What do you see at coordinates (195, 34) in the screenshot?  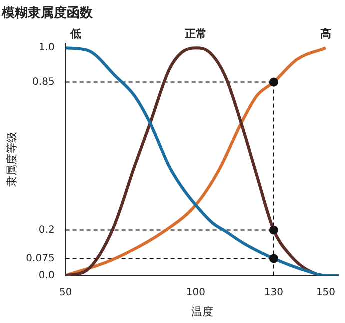 I see `series-label: 正常` at bounding box center [195, 34].